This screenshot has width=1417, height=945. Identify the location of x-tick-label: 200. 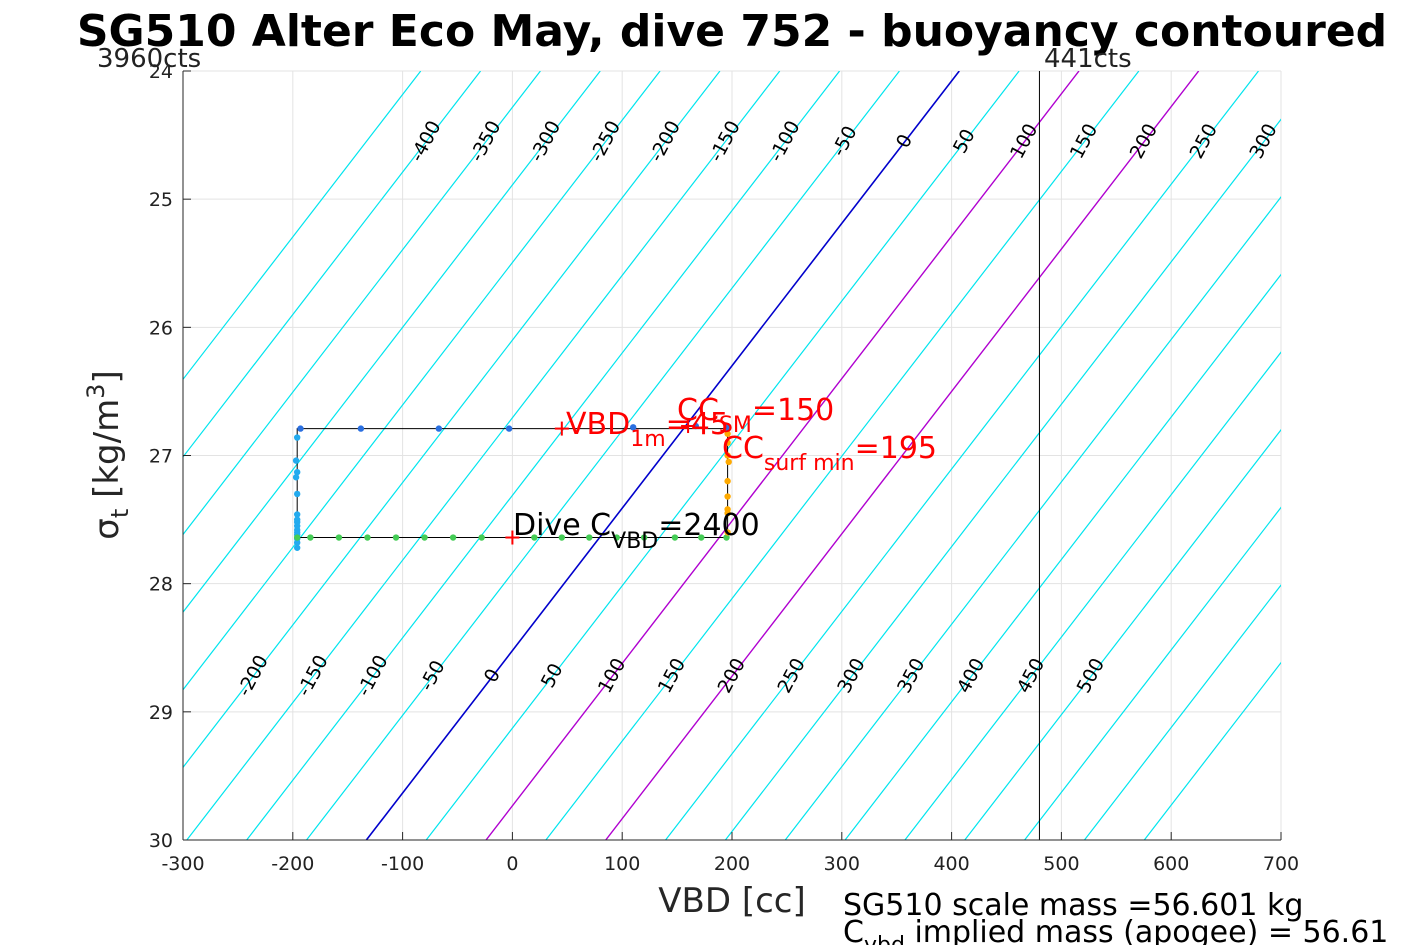
(732, 864).